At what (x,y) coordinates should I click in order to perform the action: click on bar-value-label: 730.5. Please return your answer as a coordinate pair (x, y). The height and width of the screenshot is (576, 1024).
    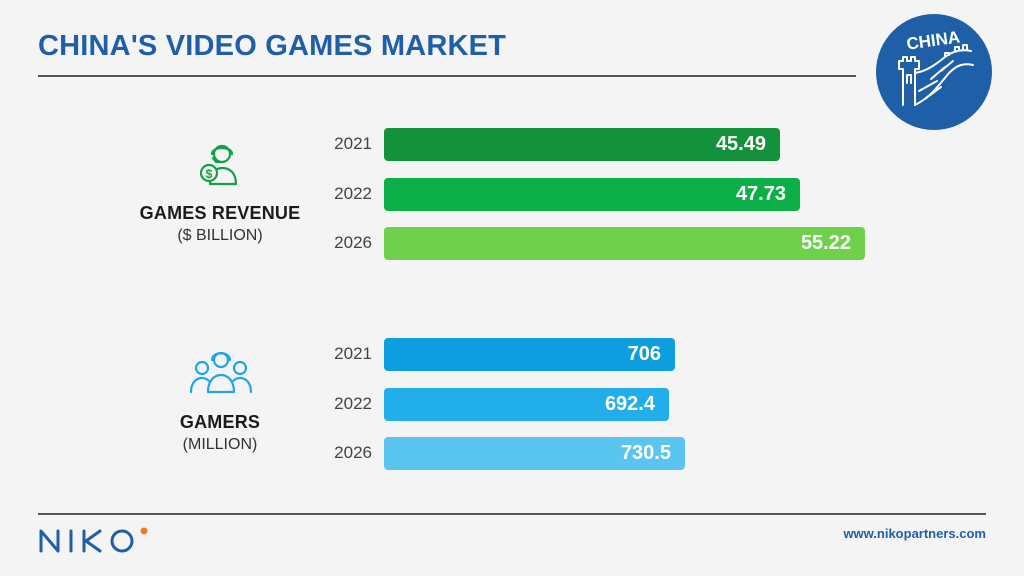
    Looking at the image, I should click on (645, 453).